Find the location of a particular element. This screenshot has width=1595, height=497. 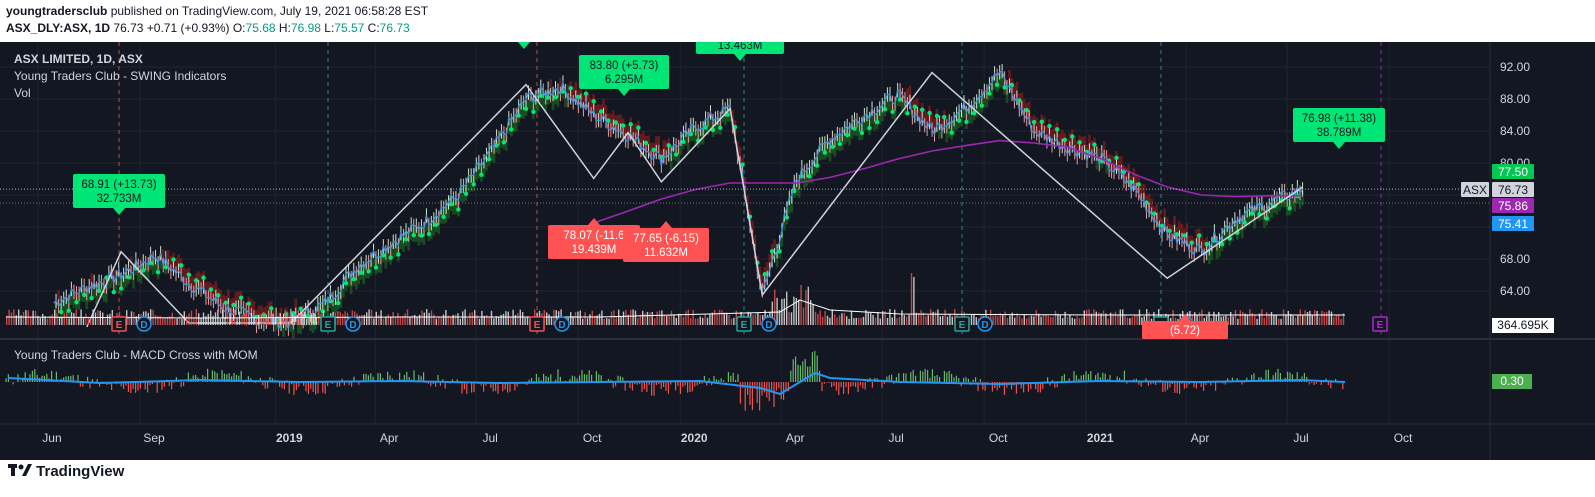

price-callout-high: 68.91 (+13.73) 32.733M is located at coordinates (119, 194).